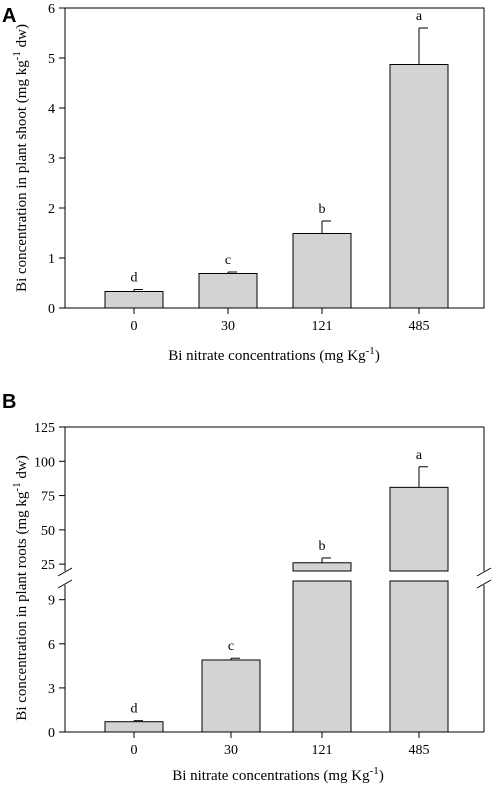 This screenshot has width=498, height=792. What do you see at coordinates (51, 109) in the screenshot?
I see `panel-a-y-tick-label: 4` at bounding box center [51, 109].